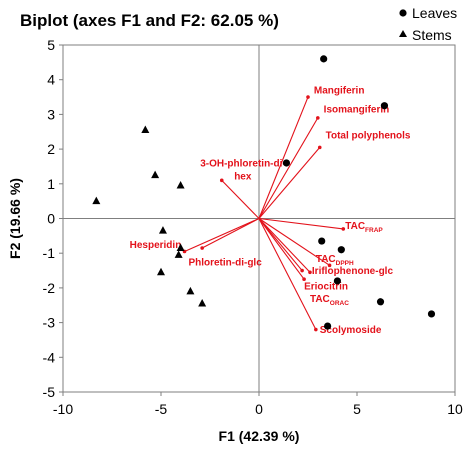 This screenshot has width=474, height=453. Describe the element at coordinates (51, 80) in the screenshot. I see `y-tick-label: 4` at that location.